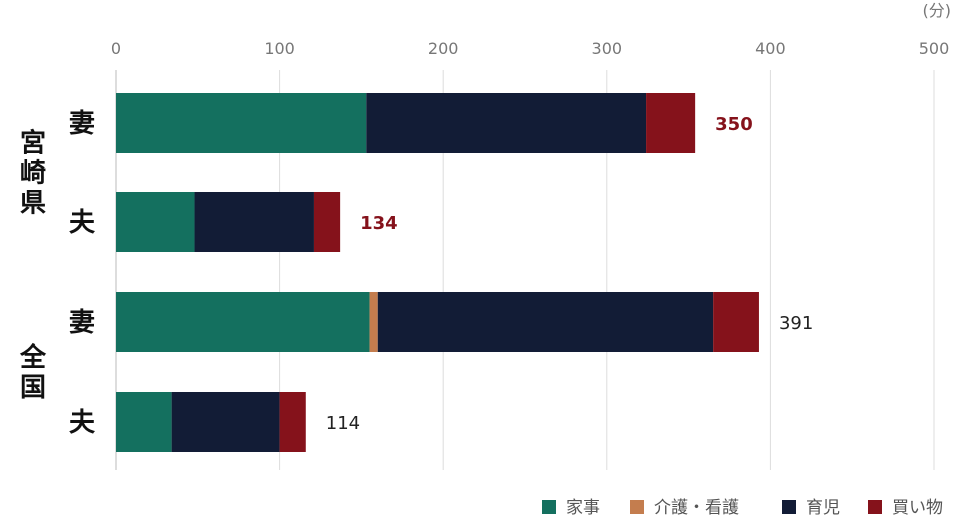 This screenshot has height=520, width=976. What do you see at coordinates (934, 48) in the screenshot?
I see `x-tick-label: 500` at bounding box center [934, 48].